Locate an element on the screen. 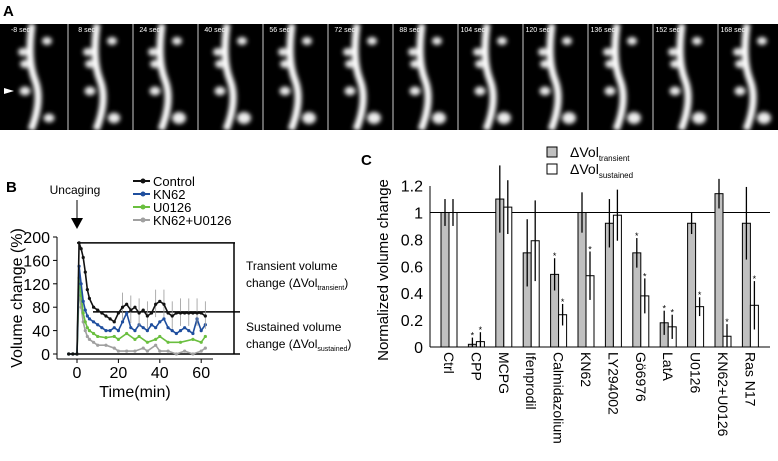  image-frame: 152 sec is located at coordinates (687, 77).